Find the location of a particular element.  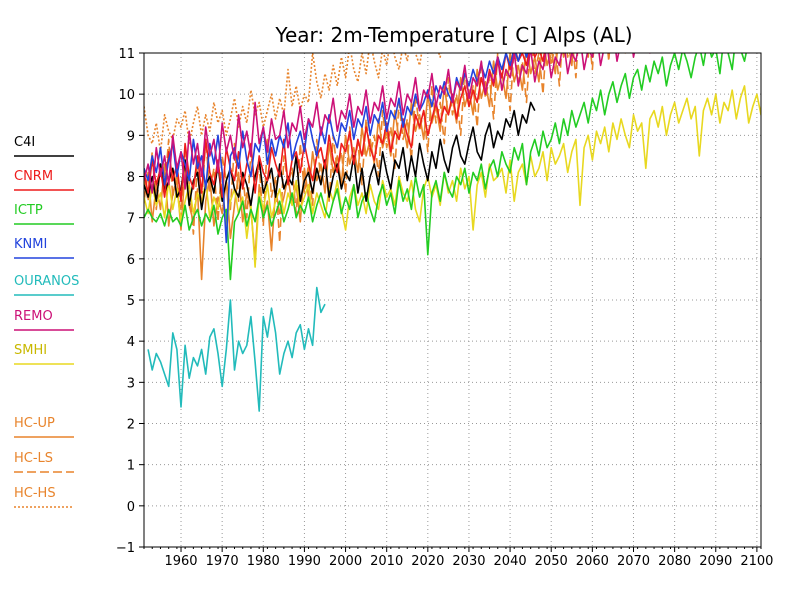

x-tick-label: 1990 is located at coordinates (304, 561).